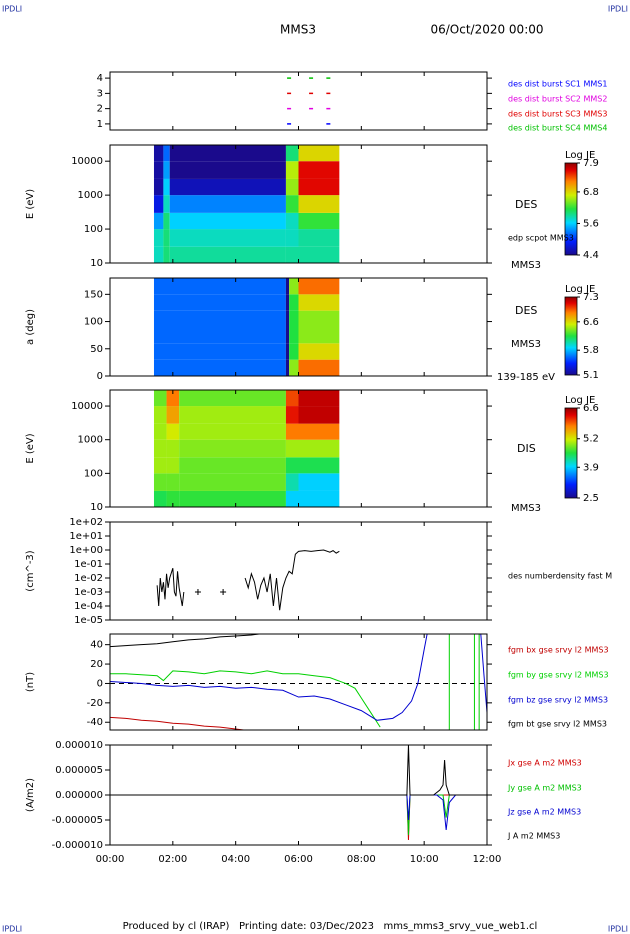  Describe the element at coordinates (12, 9) in the screenshot. I see `corner-label: IPDLI` at that location.